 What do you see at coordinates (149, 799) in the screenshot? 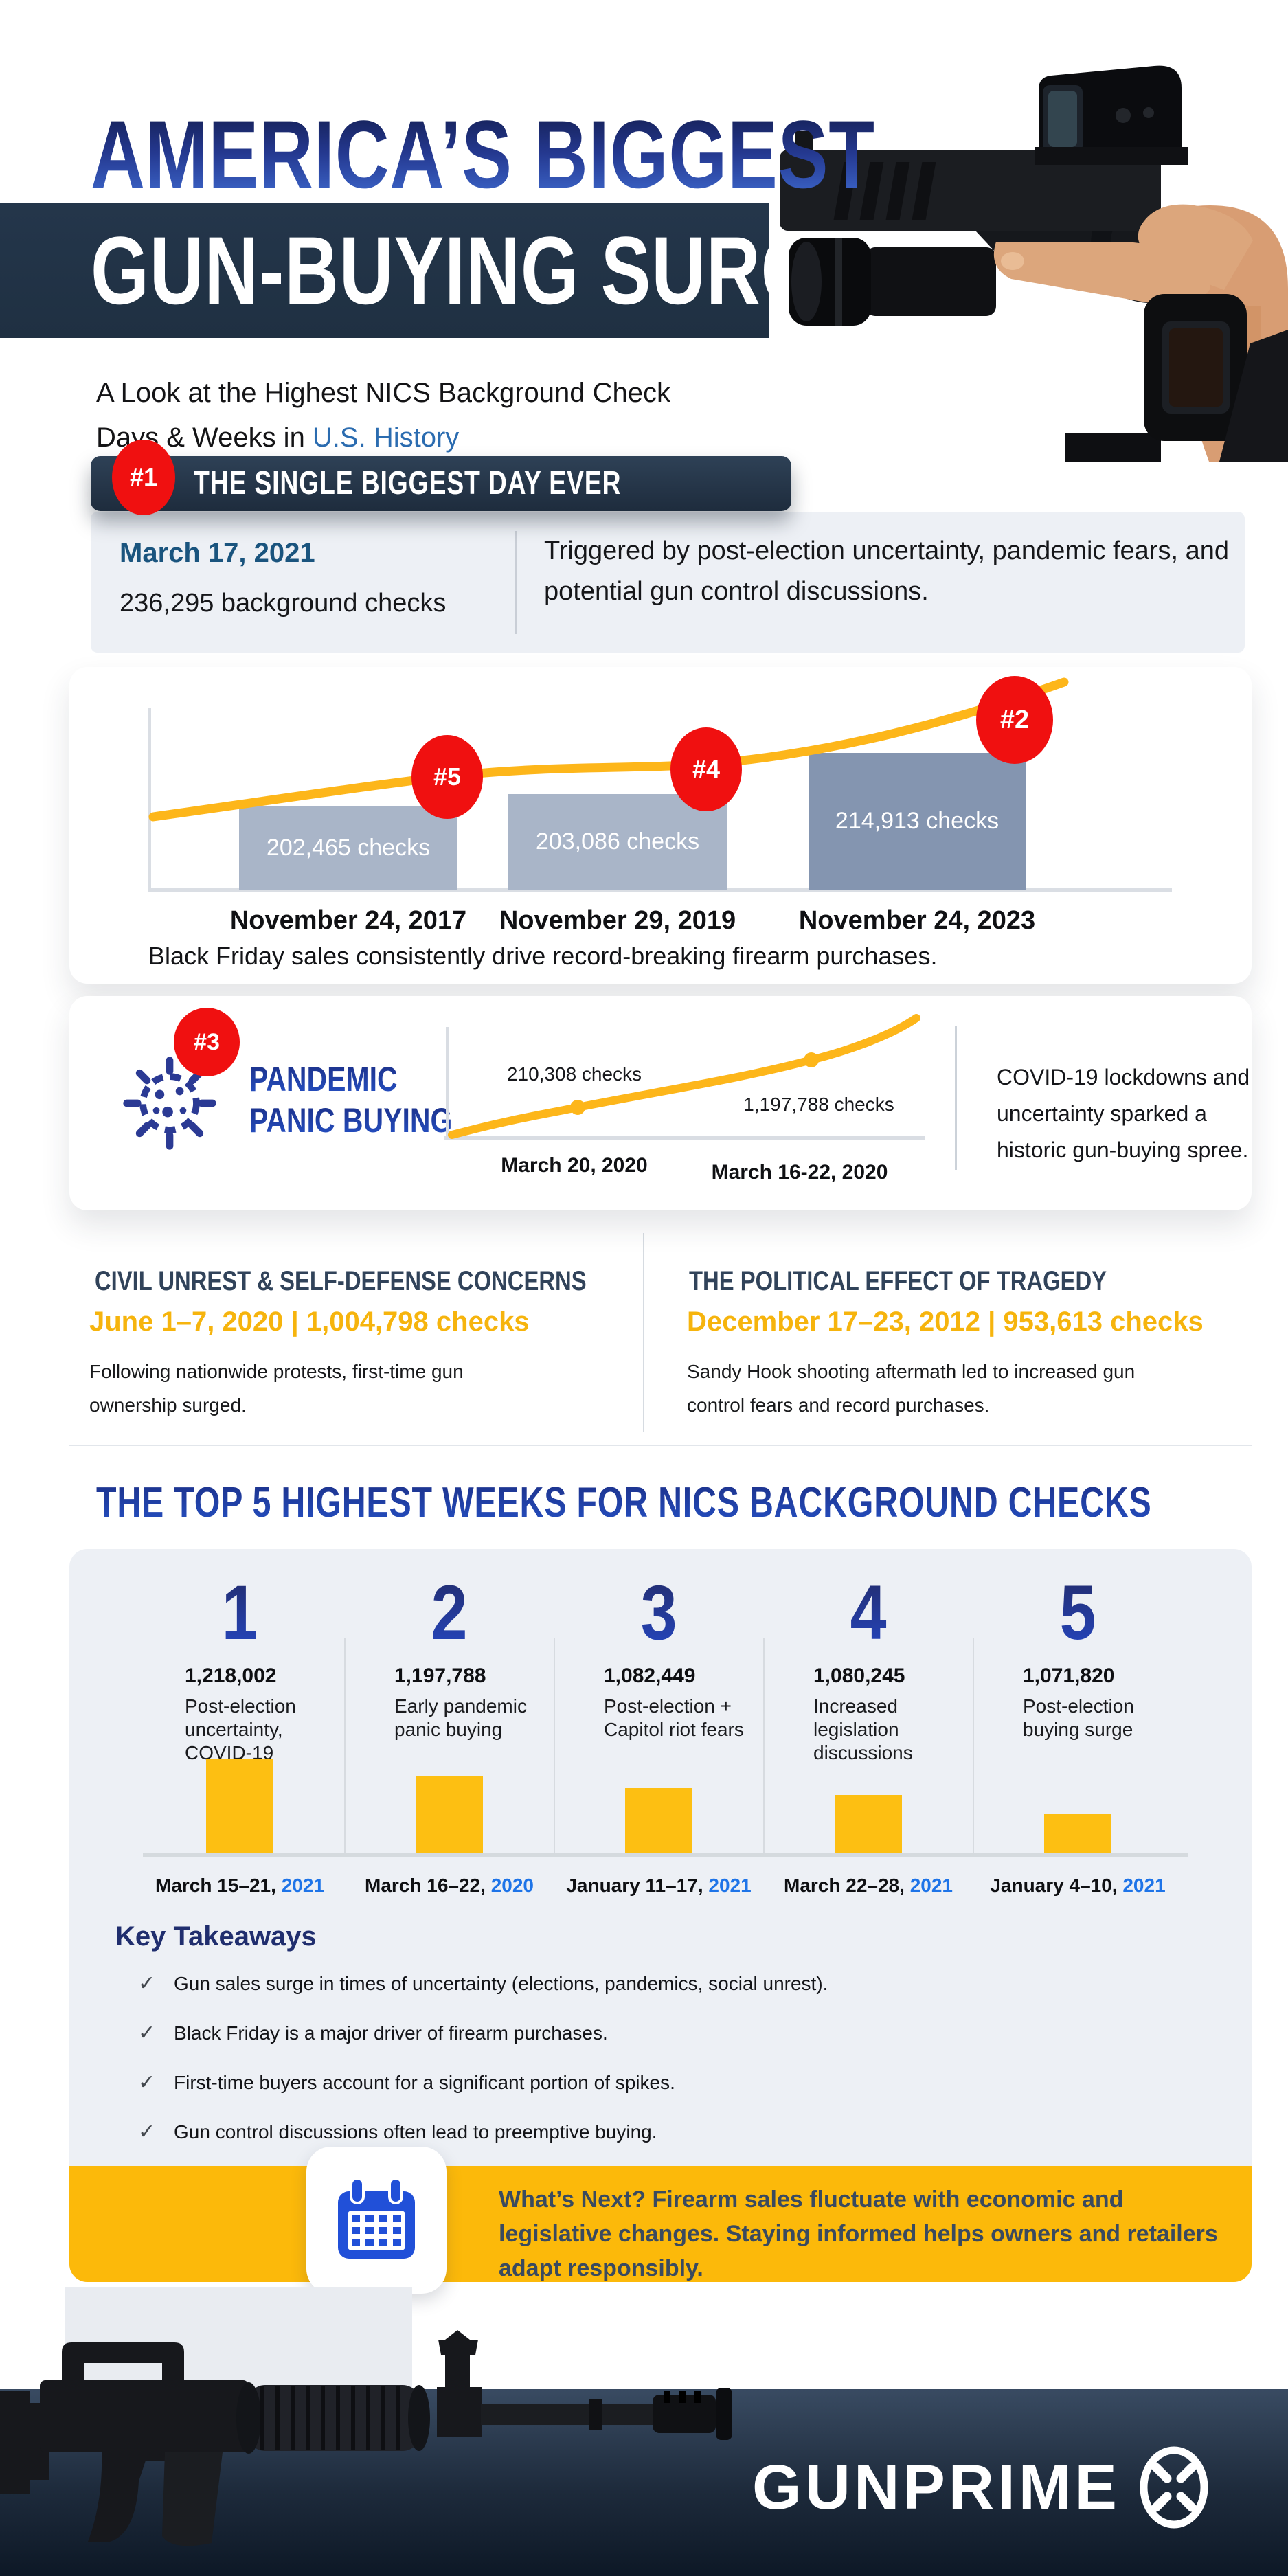
I see `bf-y-axis` at bounding box center [149, 799].